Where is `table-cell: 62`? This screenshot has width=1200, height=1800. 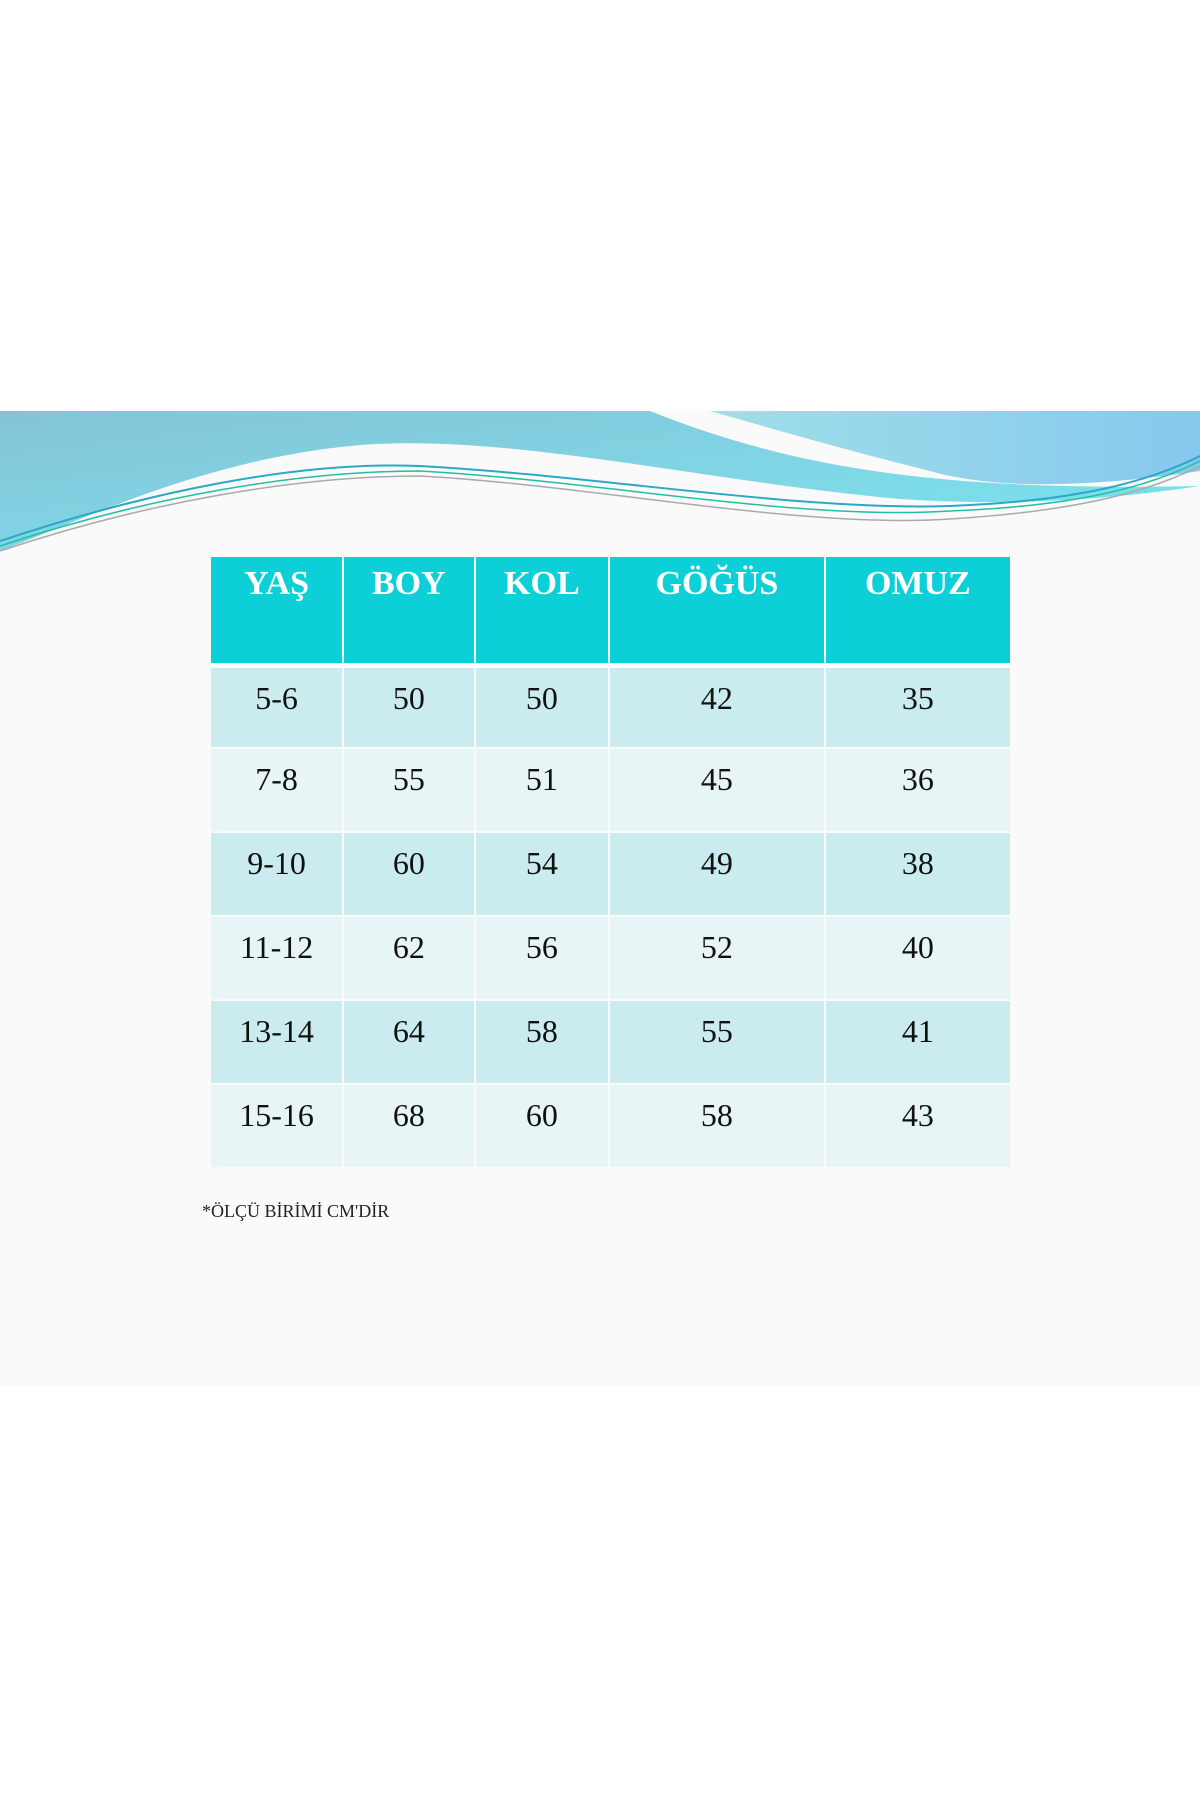 table-cell: 62 is located at coordinates (409, 958).